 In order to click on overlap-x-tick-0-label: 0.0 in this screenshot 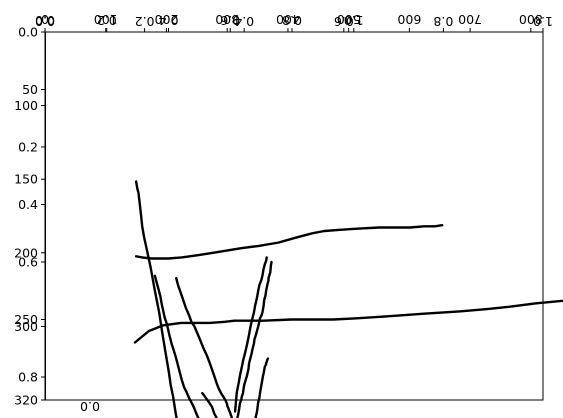, I will do `click(45, 20)`.